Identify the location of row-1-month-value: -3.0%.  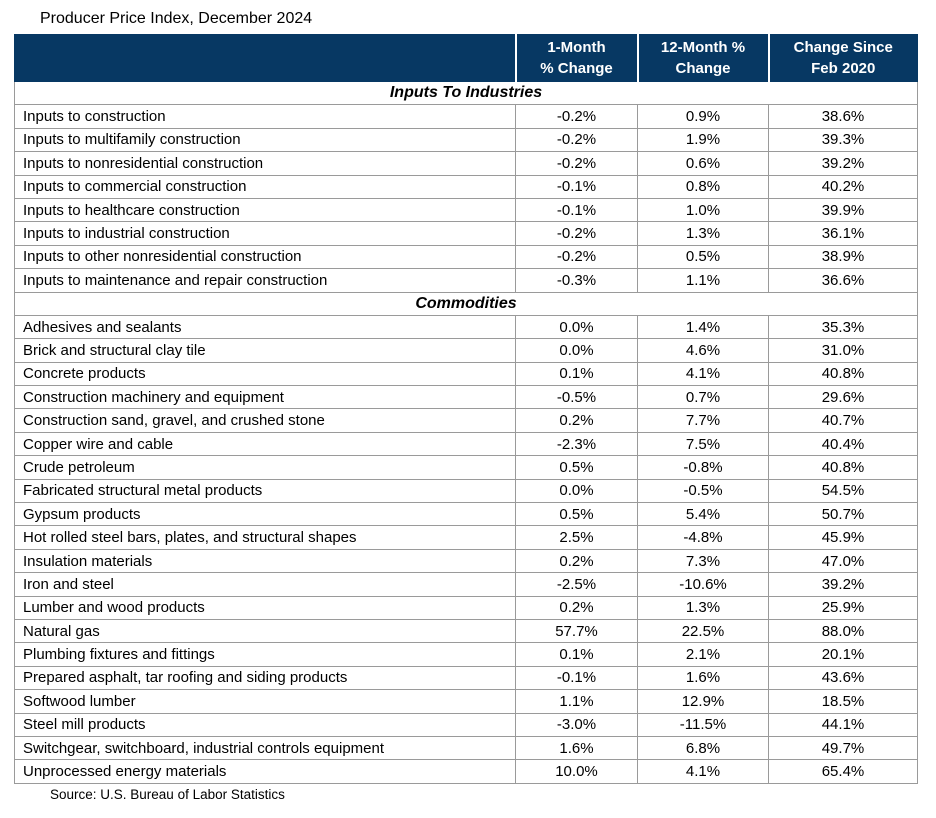
(576, 724).